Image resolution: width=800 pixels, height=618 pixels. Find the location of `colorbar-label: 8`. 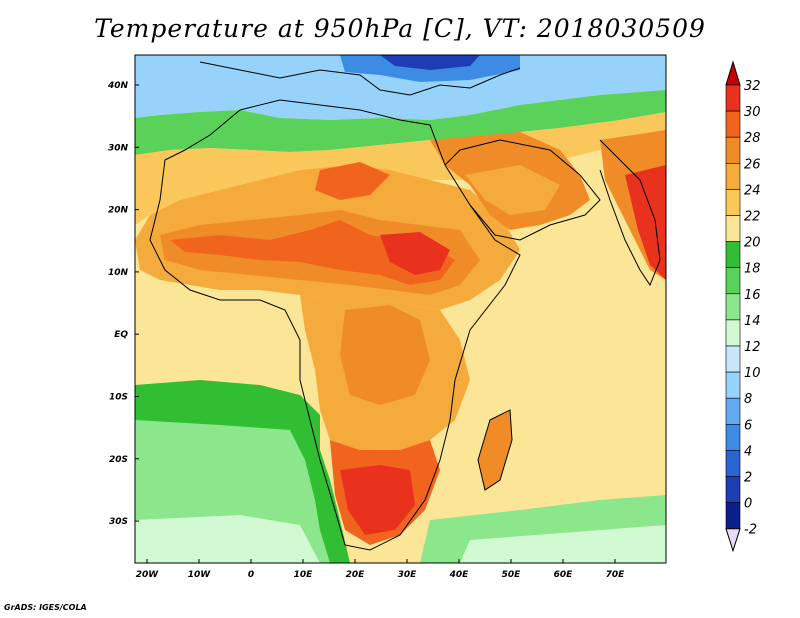

colorbar-label: 8 is located at coordinates (748, 399).